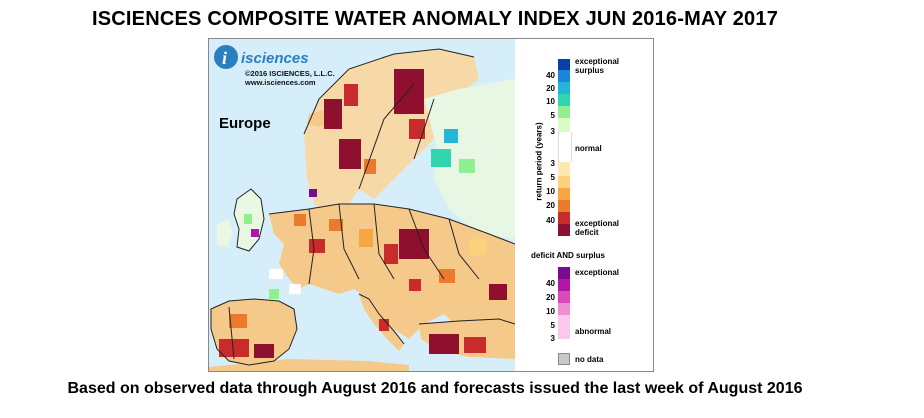 The height and width of the screenshot is (418, 924). I want to click on label-exceptional-deficit-2: deficit, so click(587, 232).